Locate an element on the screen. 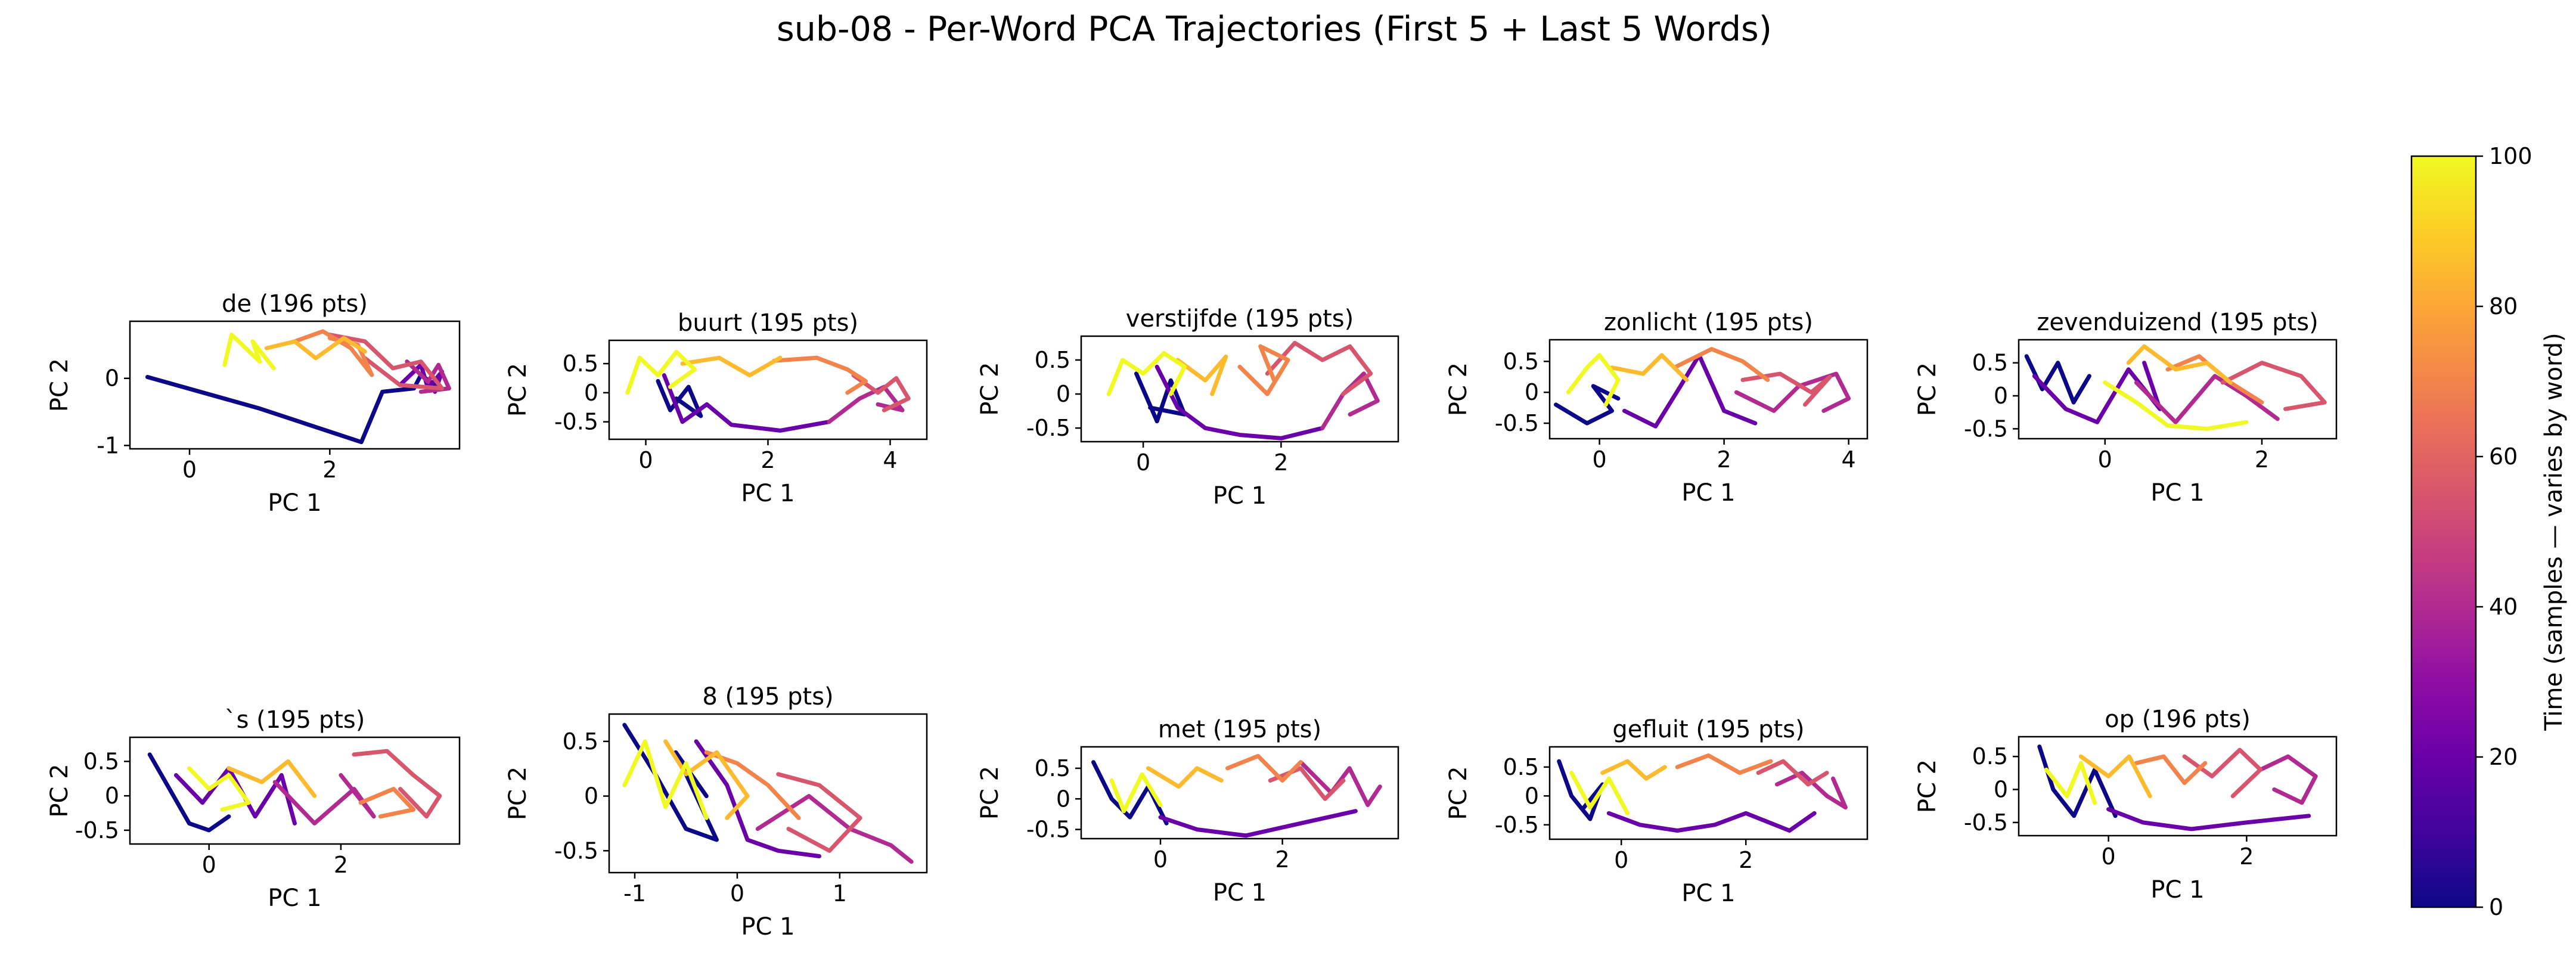 Image resolution: width=2576 pixels, height=965 pixels. colorbar-label: Time (samples — varies by word) is located at coordinates (2554, 532).